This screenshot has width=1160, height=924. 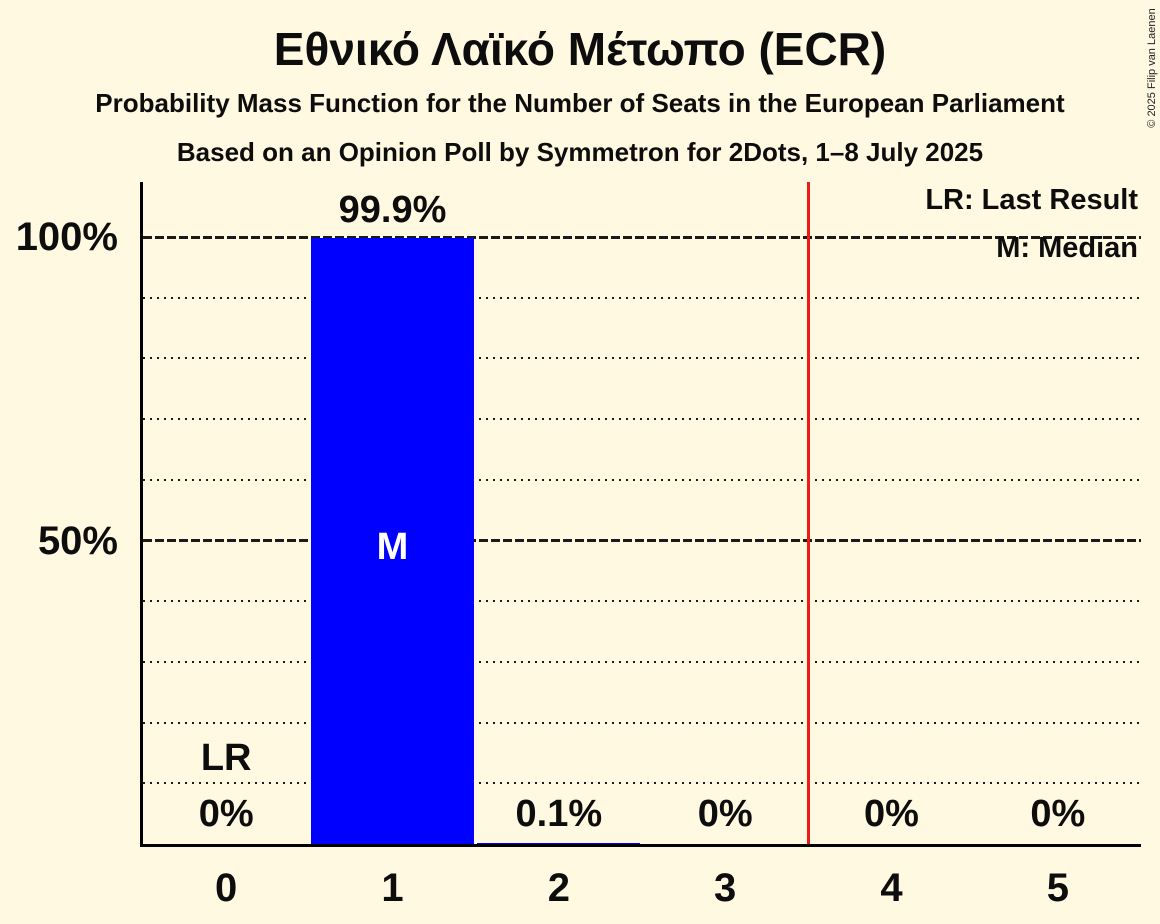 What do you see at coordinates (392, 209) in the screenshot?
I see `value-label-1: 99.9%` at bounding box center [392, 209].